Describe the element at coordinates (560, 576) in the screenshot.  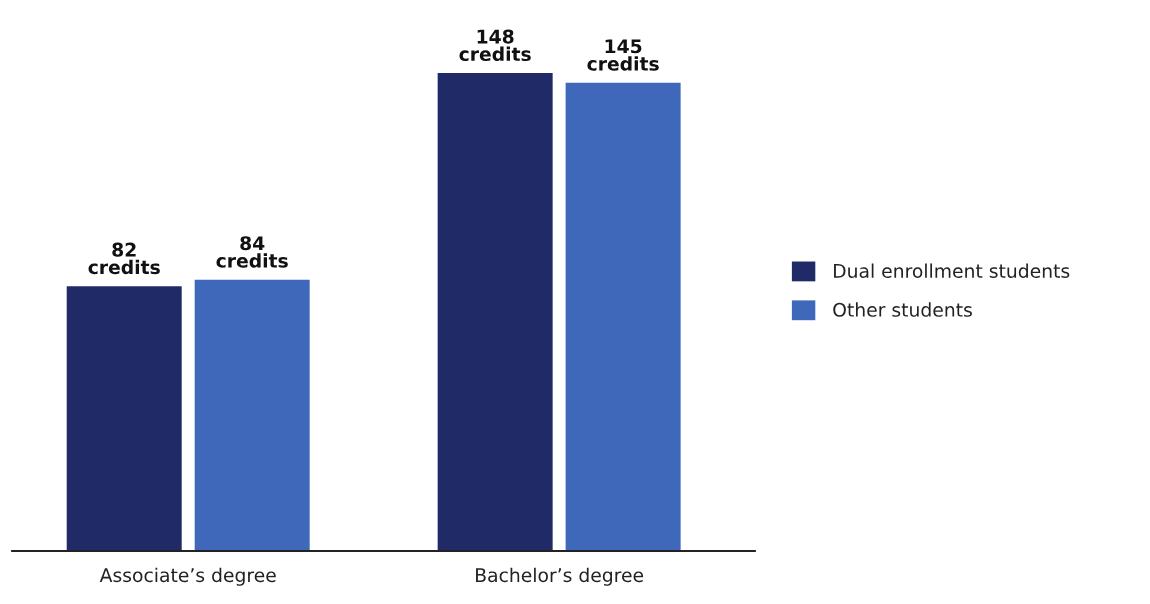
I see `x-tick-label: Bachelor’s degree` at that location.